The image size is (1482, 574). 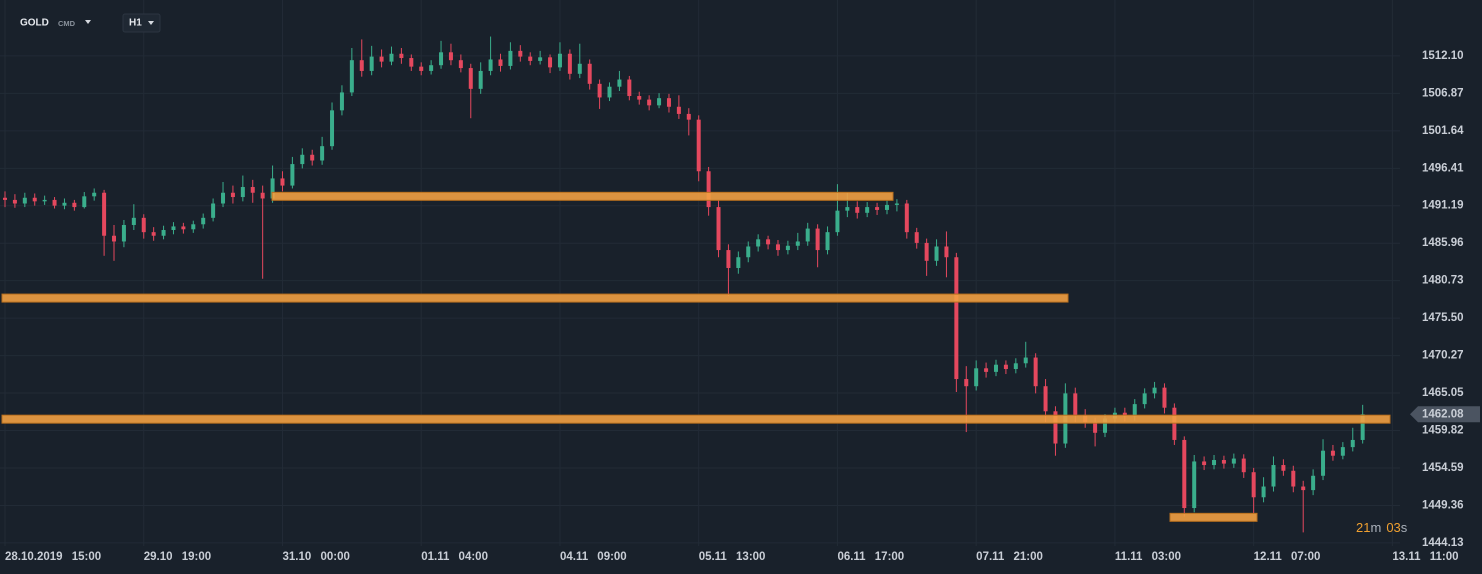 I want to click on y-tick-label: 1485.96, so click(x=1443, y=243).